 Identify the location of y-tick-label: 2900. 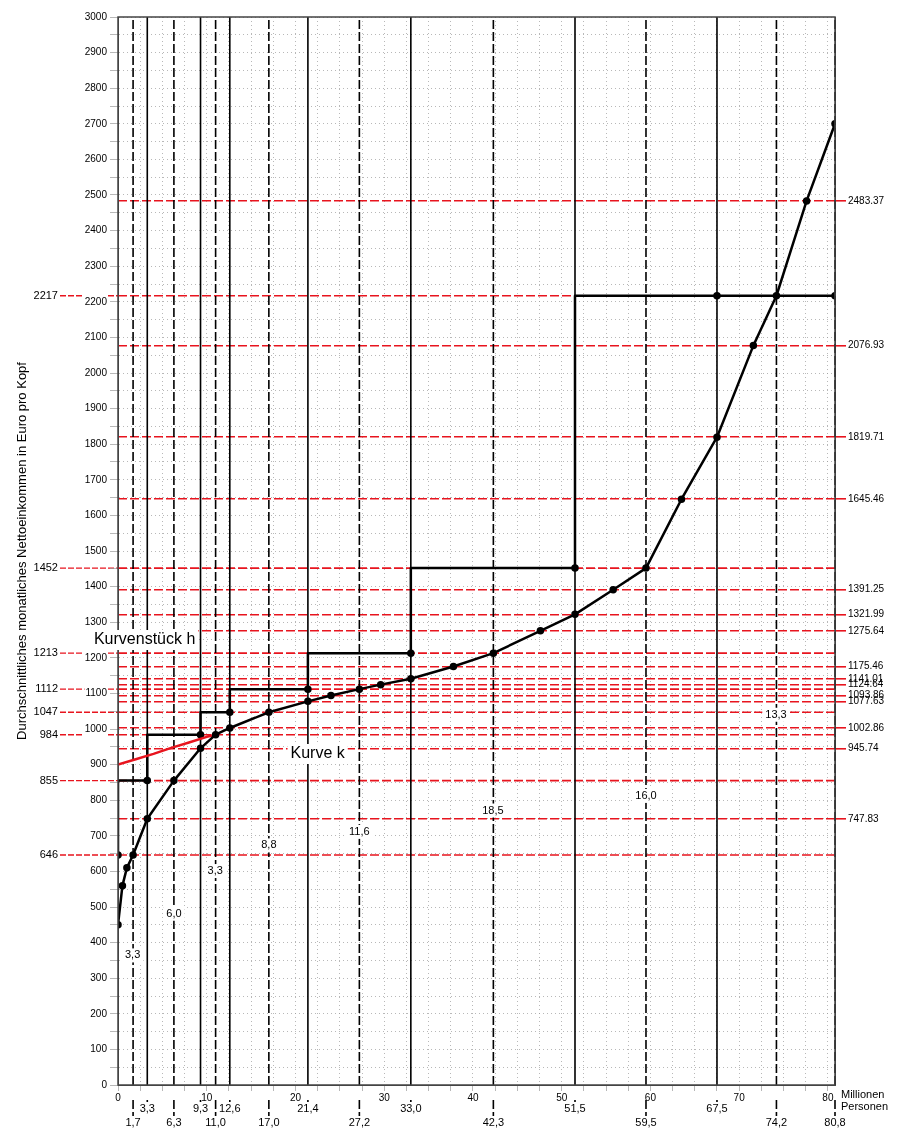
(96, 52).